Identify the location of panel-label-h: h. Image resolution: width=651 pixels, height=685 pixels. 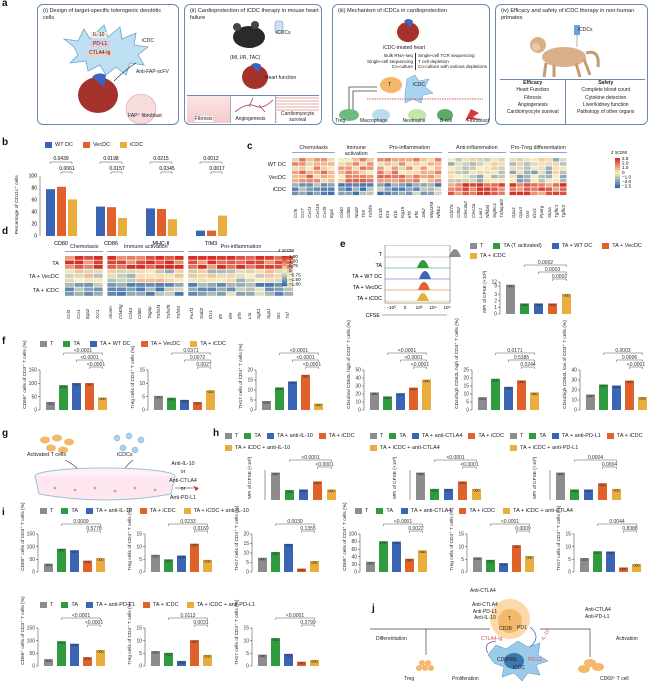
(216, 433).